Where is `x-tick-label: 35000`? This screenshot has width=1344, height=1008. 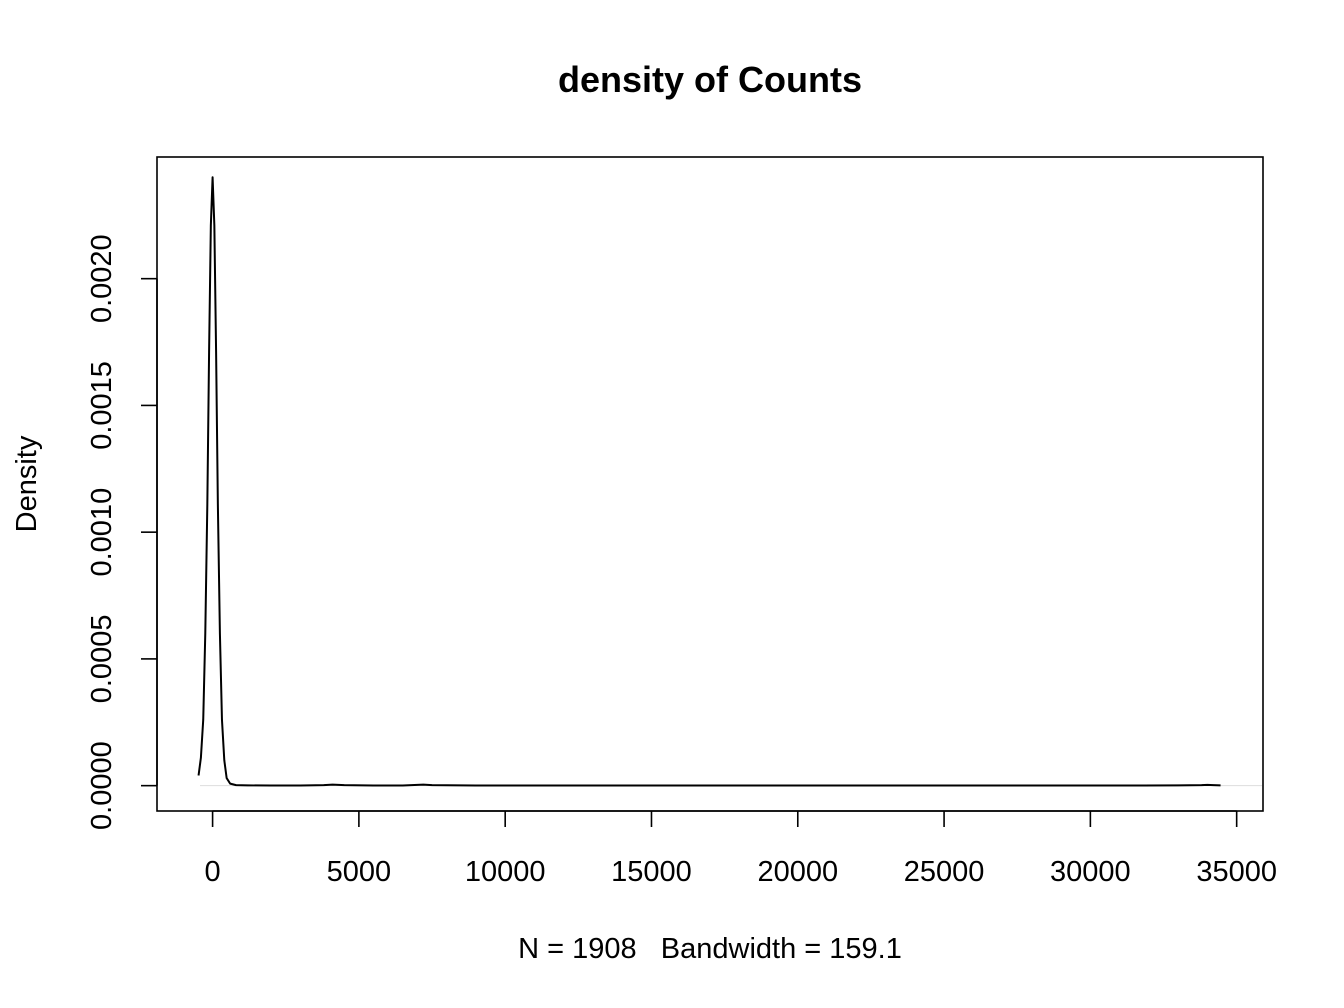 x-tick-label: 35000 is located at coordinates (1236, 872).